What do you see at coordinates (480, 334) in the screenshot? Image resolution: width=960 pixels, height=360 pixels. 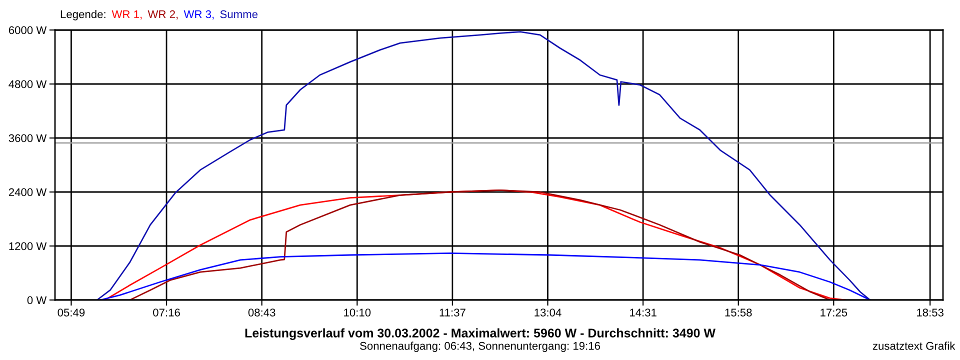 I see `text: Leistungsverlauf vom 30.03.2002 - Maximalwert: 5960 W - Durchschnitt: 3490 W` at bounding box center [480, 334].